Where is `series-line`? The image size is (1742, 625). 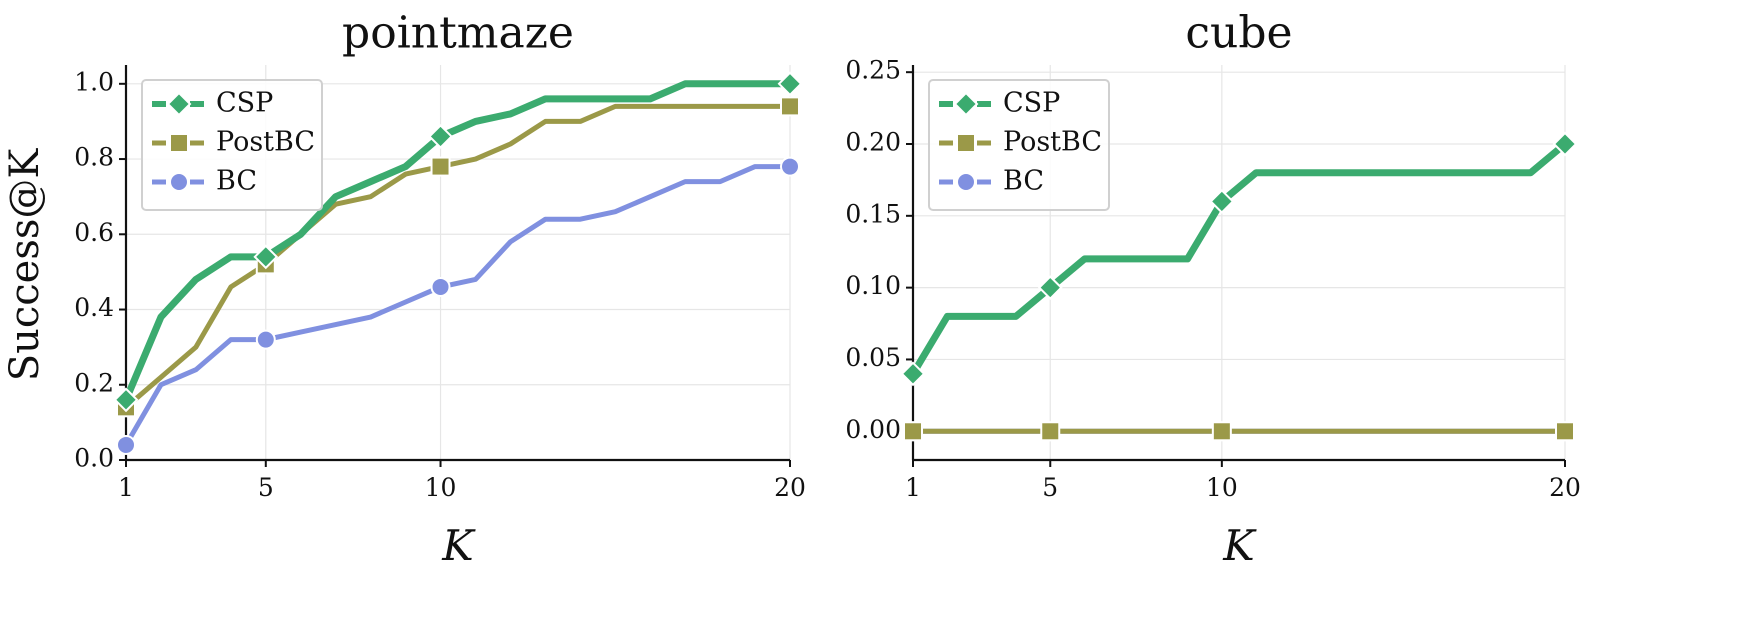
series-line is located at coordinates (1239, 259).